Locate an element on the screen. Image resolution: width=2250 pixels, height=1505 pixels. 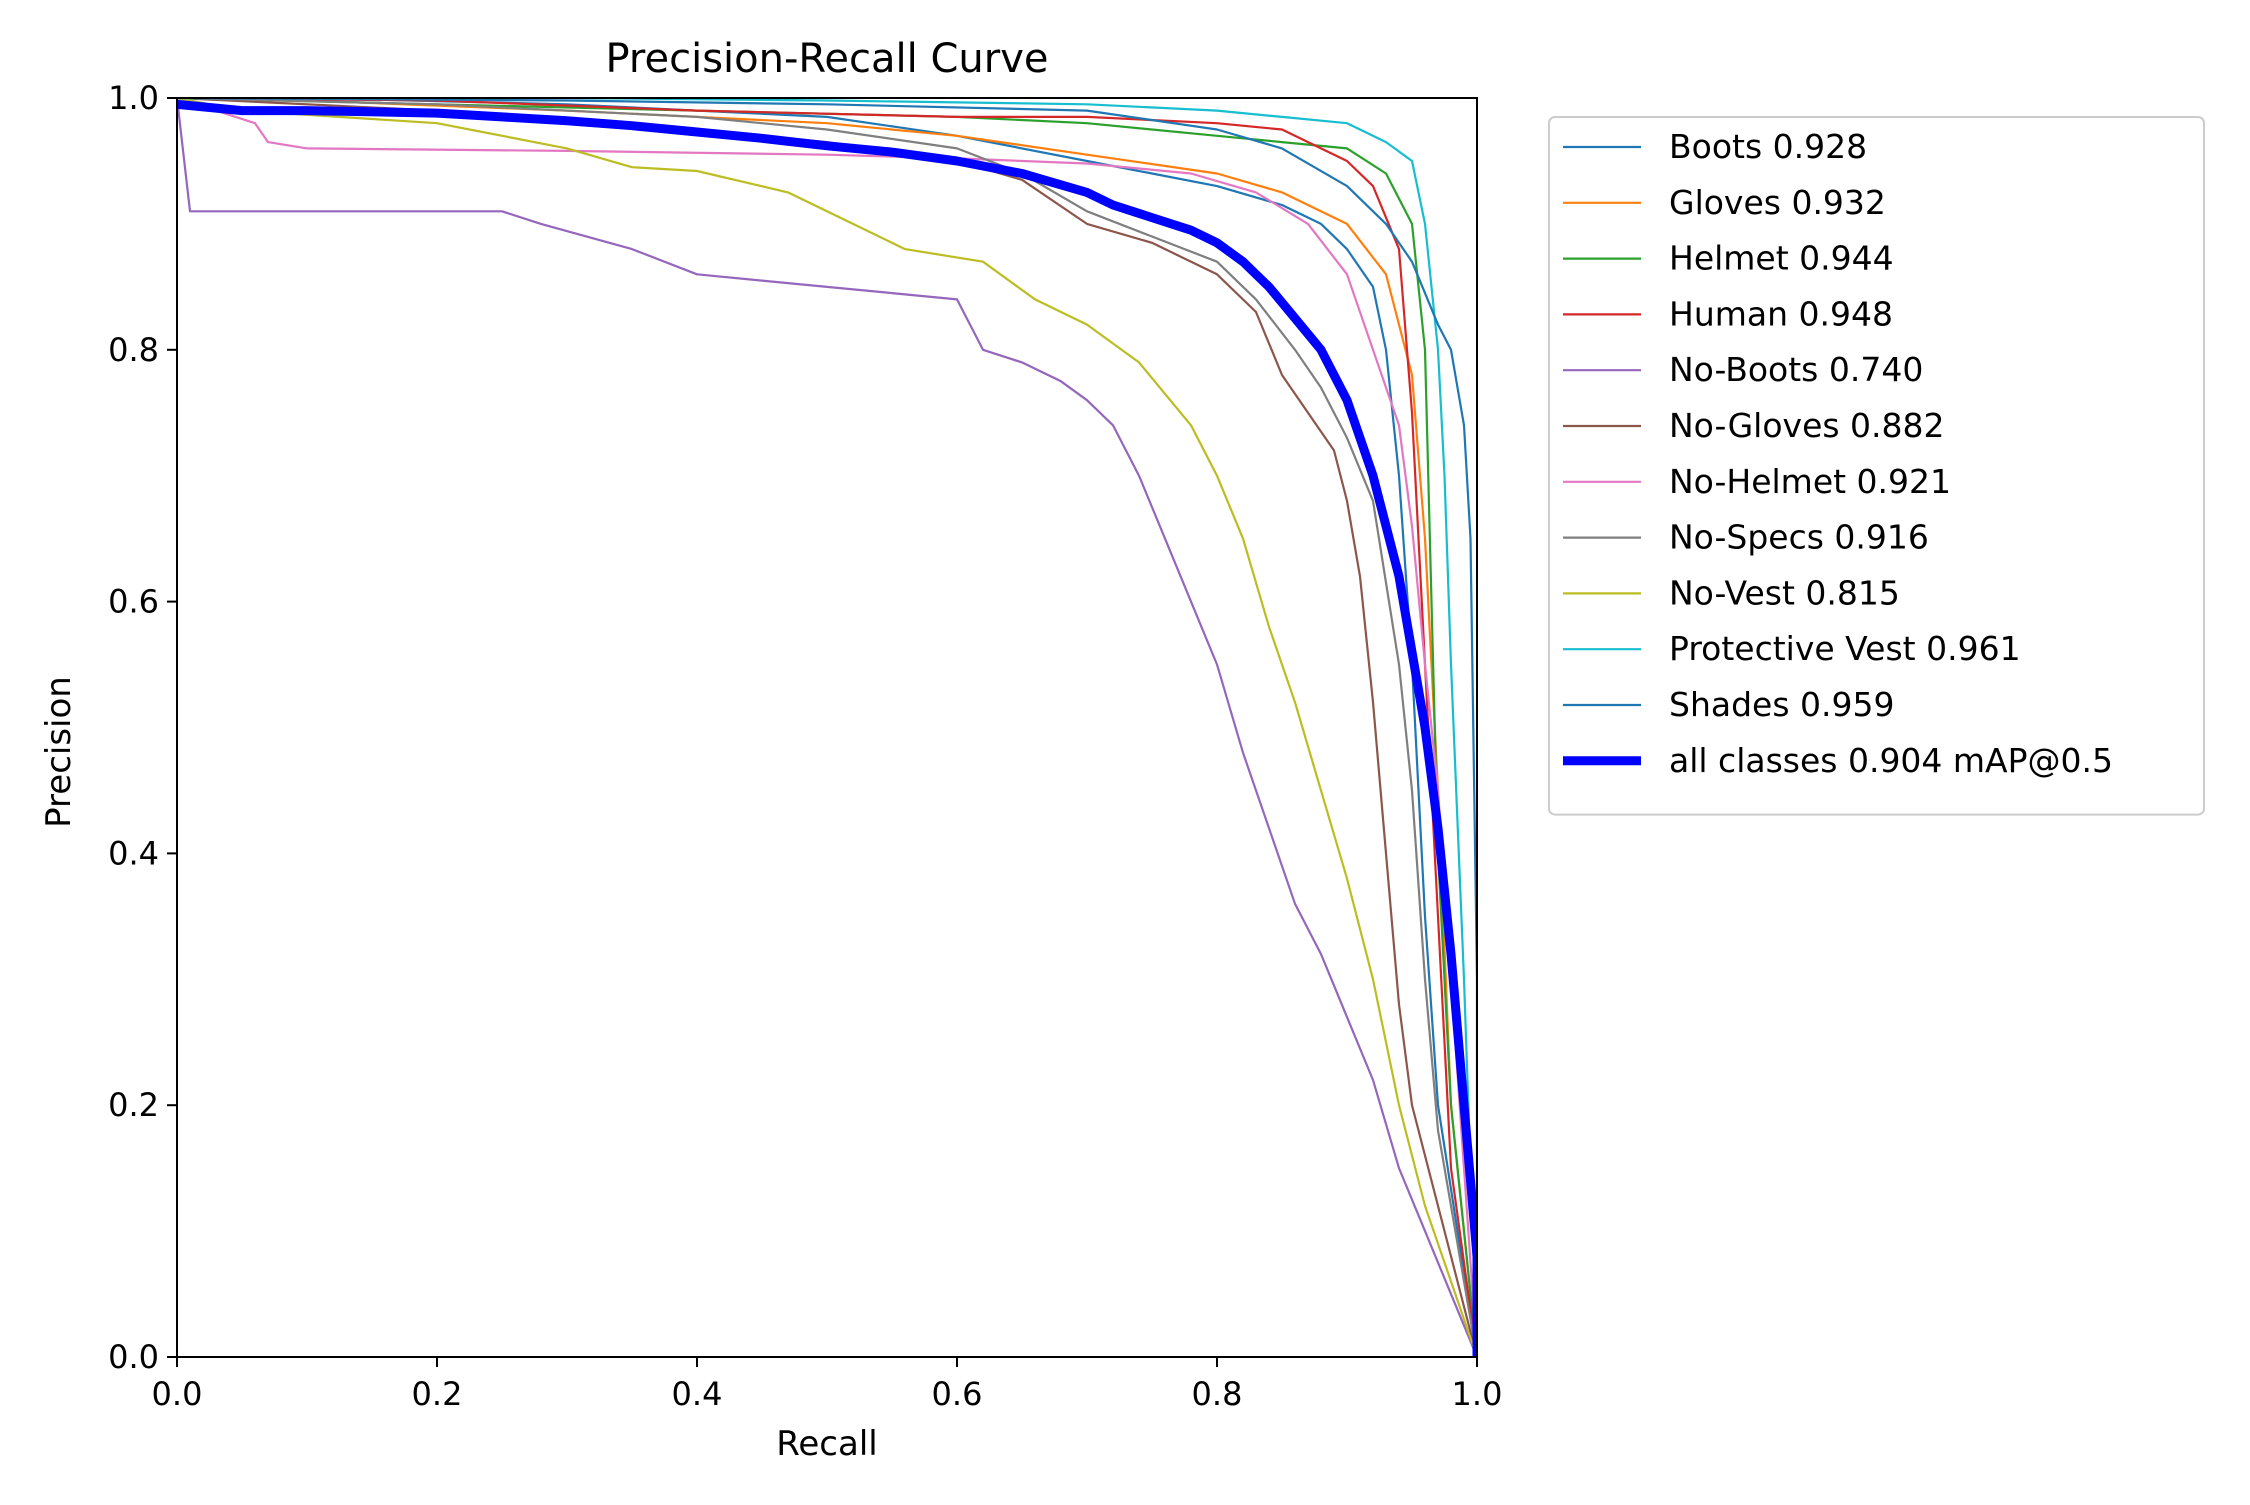
legend-label: No-Helmet 0.921 is located at coordinates (1810, 481).